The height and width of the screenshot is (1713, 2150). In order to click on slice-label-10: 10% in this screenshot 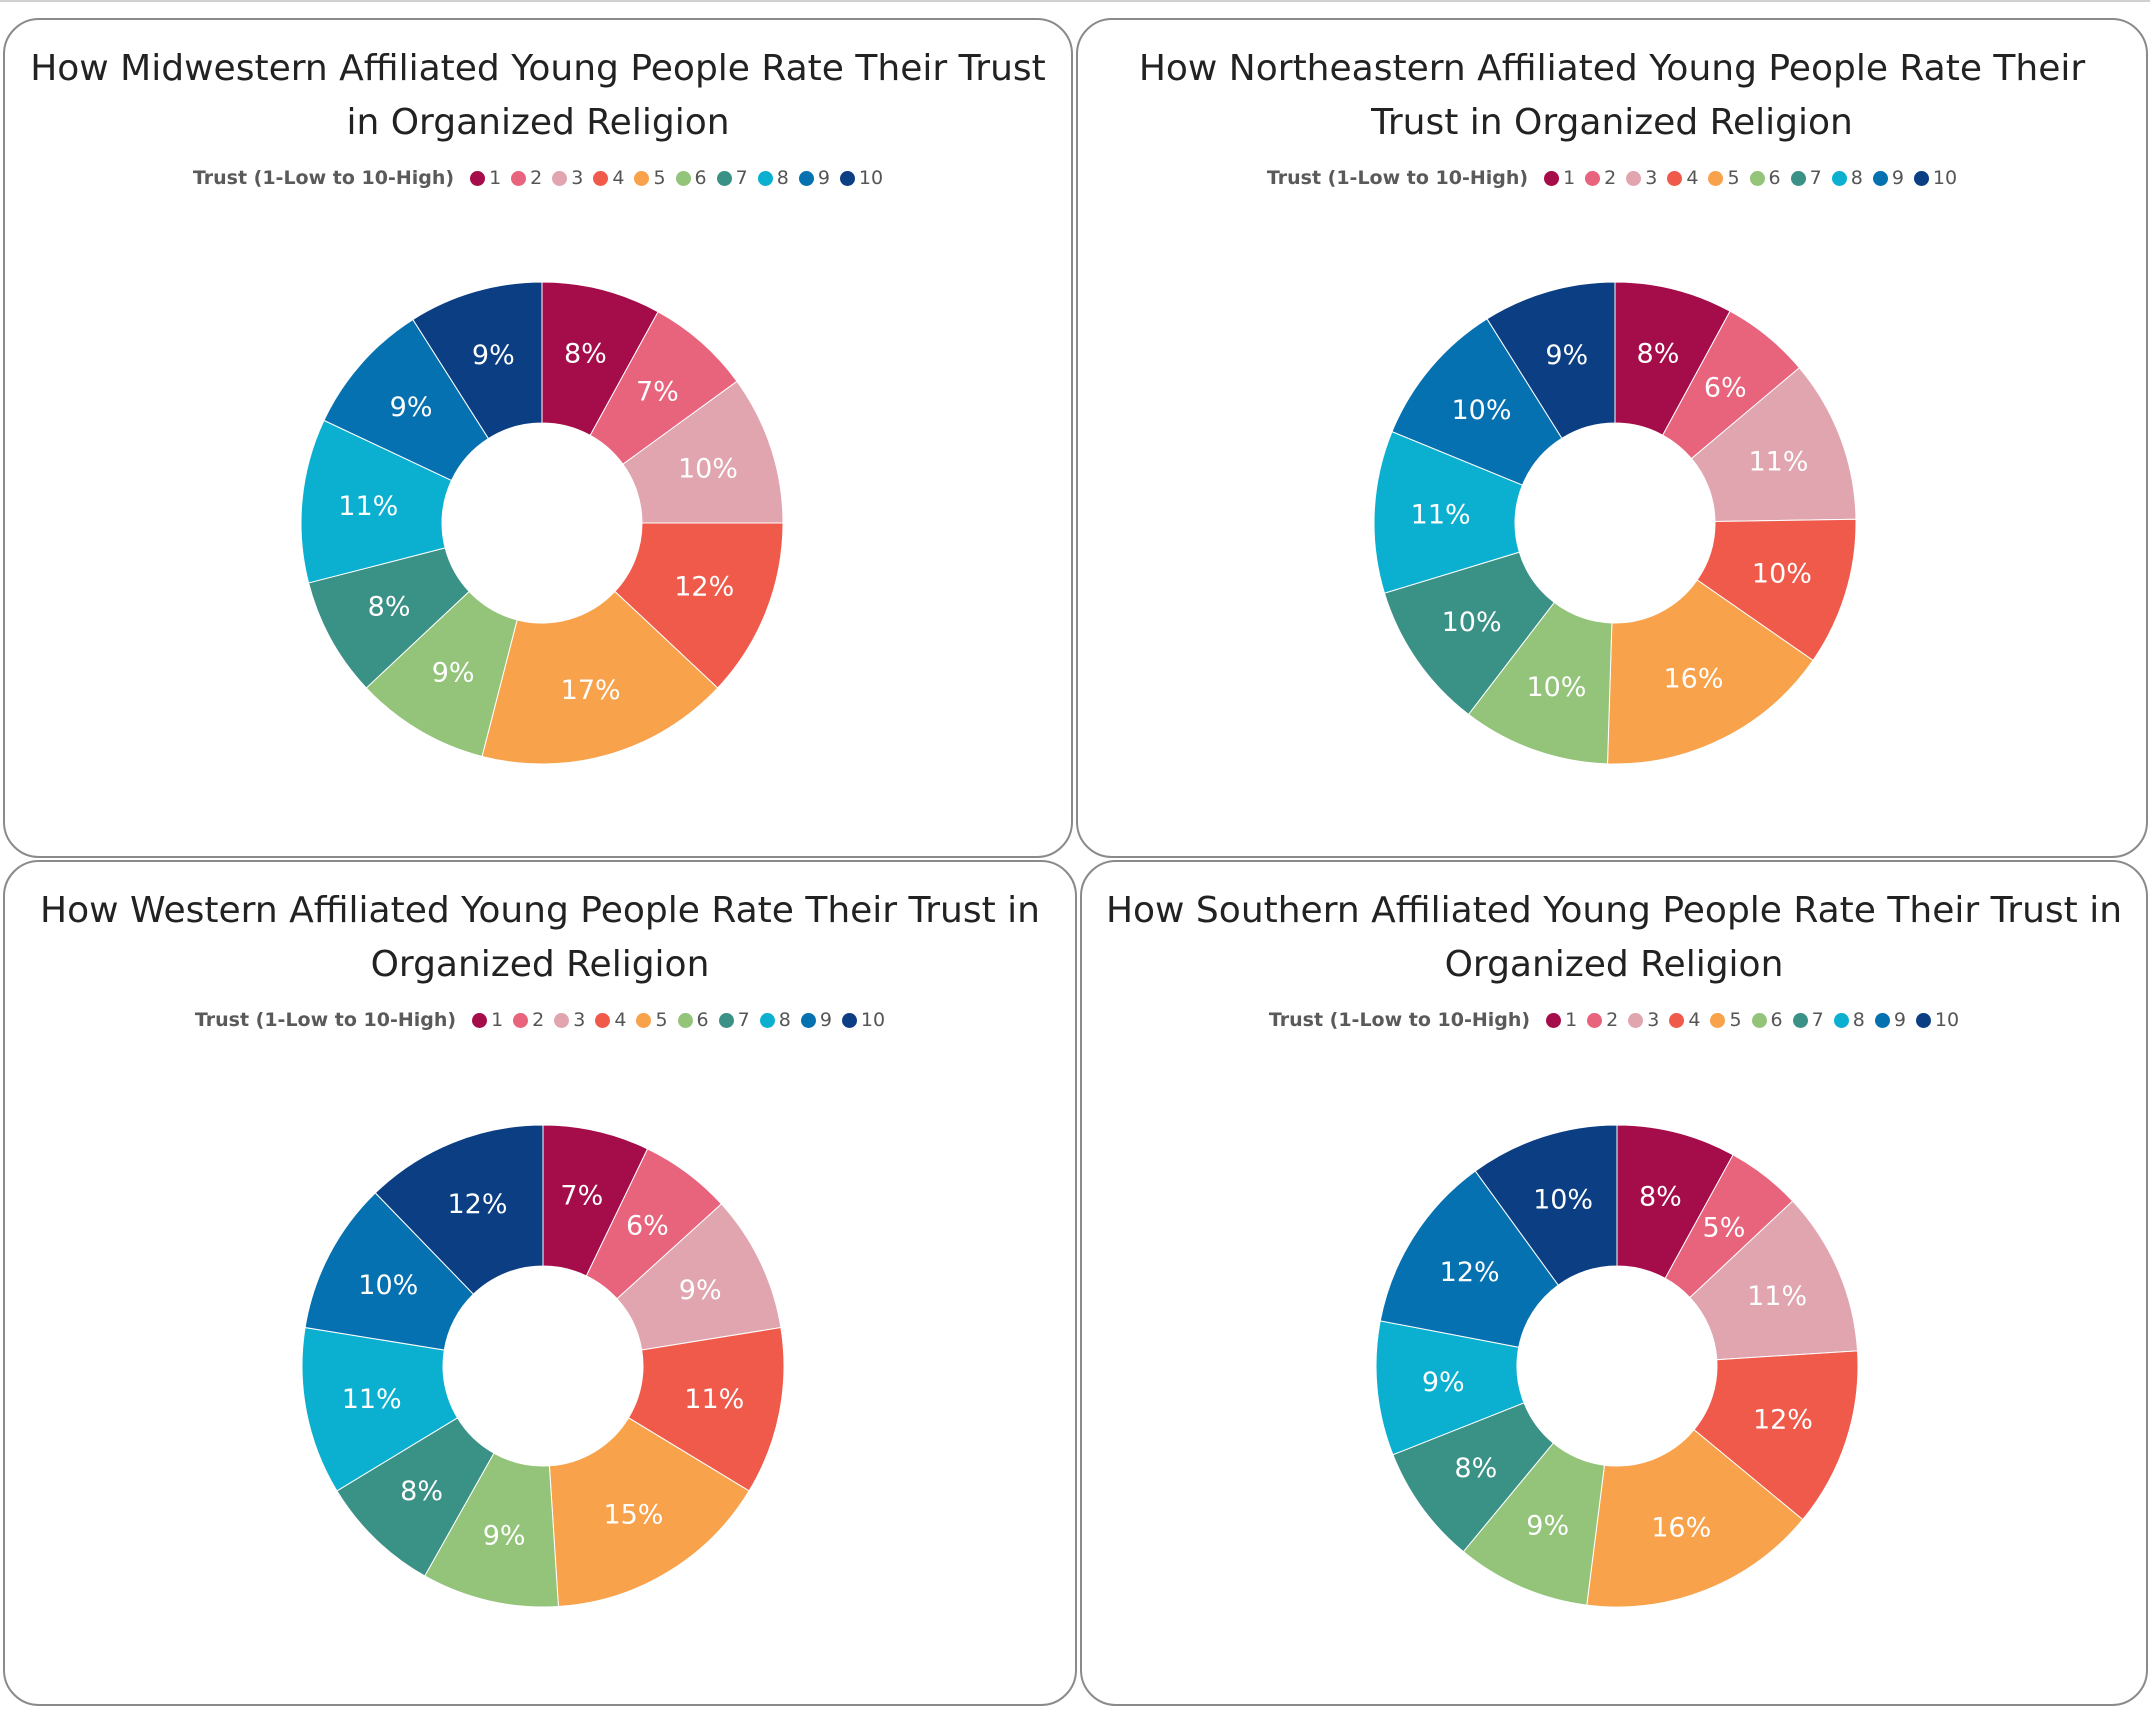, I will do `click(1563, 1200)`.